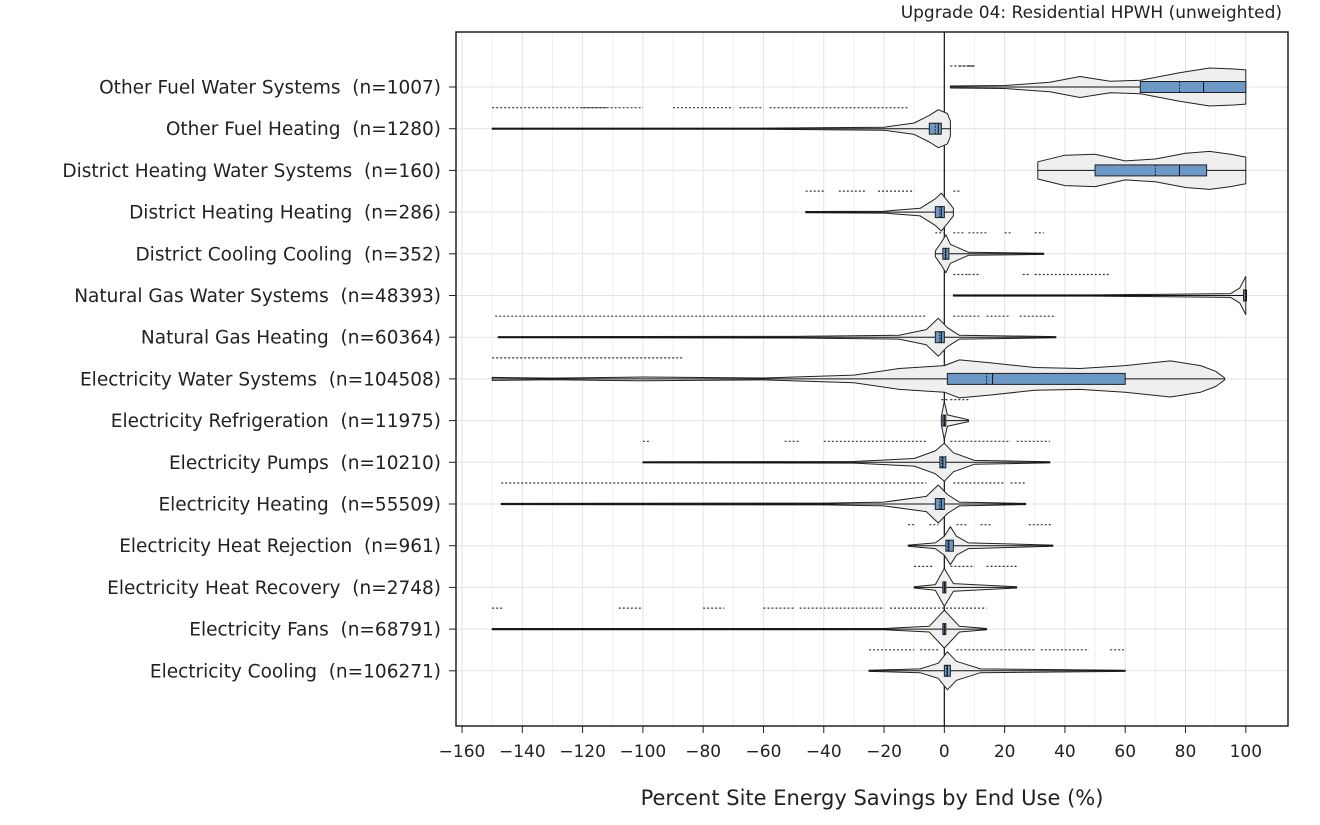  Describe the element at coordinates (305, 463) in the screenshot. I see `category-label: Electricity Pumps (n=10210)` at that location.